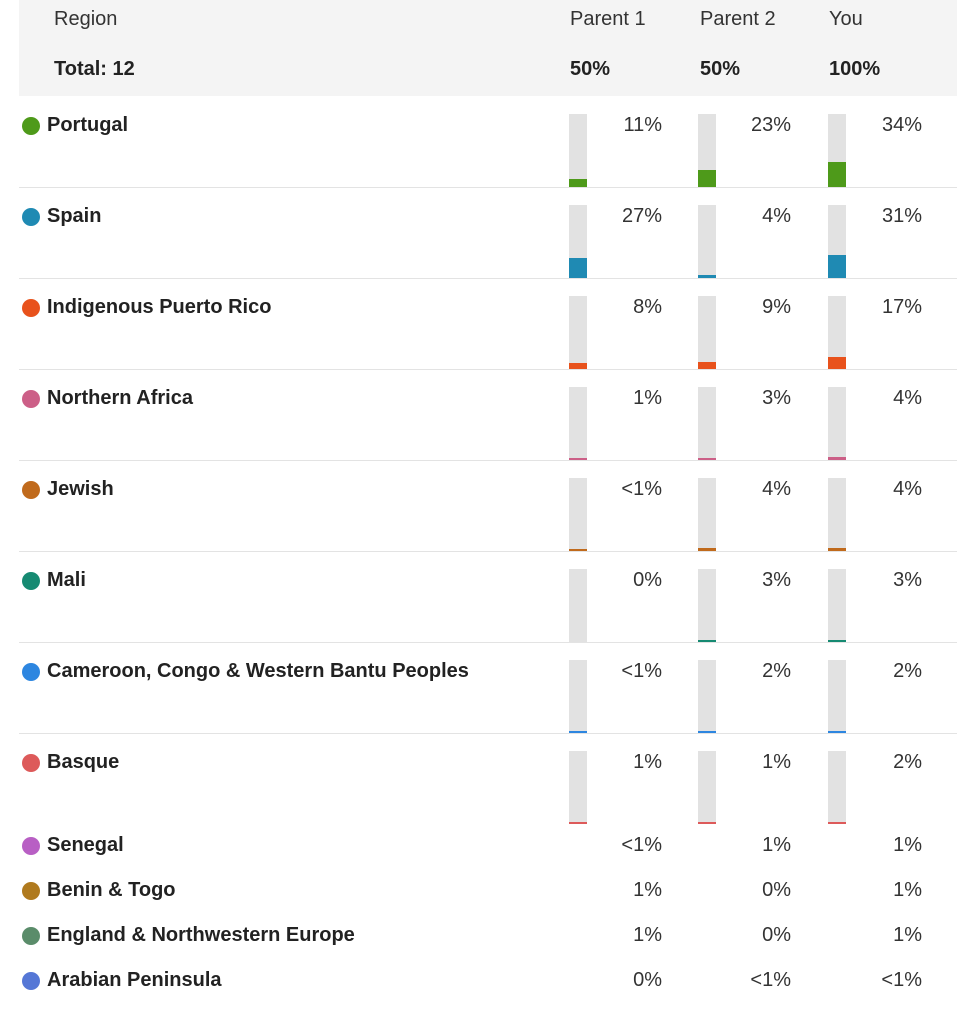 This screenshot has height=1023, width=976. What do you see at coordinates (901, 980) in the screenshot?
I see `you-percent: <1%` at bounding box center [901, 980].